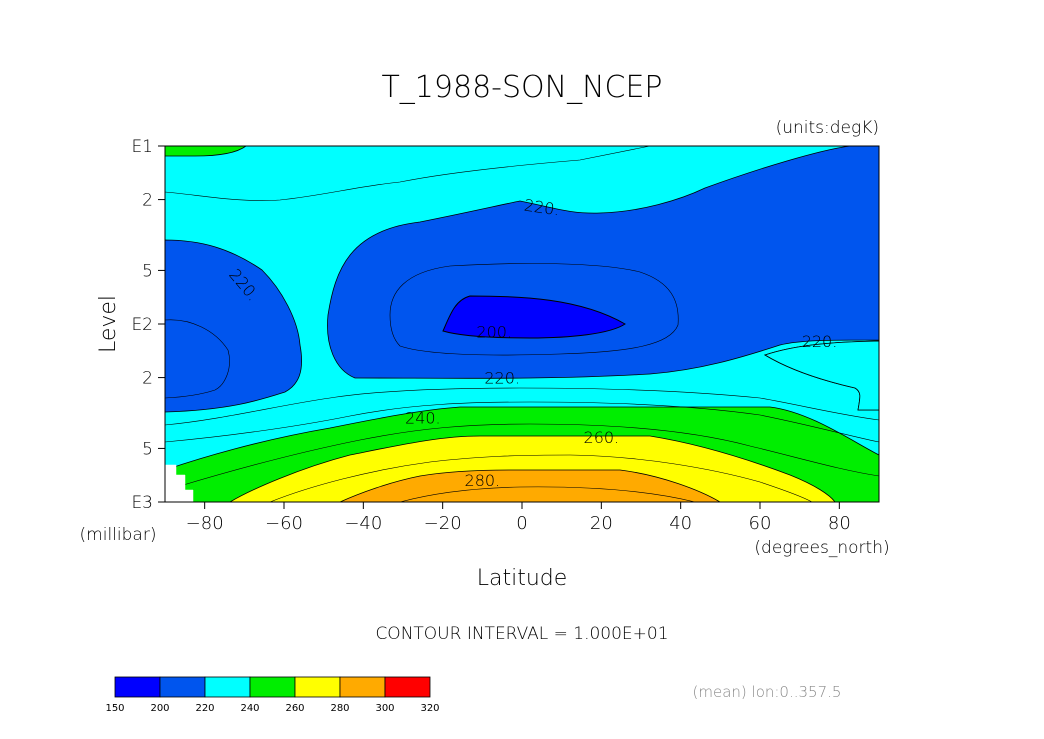 This screenshot has width=1044, height=739. I want to click on contour-210-left, so click(197, 359).